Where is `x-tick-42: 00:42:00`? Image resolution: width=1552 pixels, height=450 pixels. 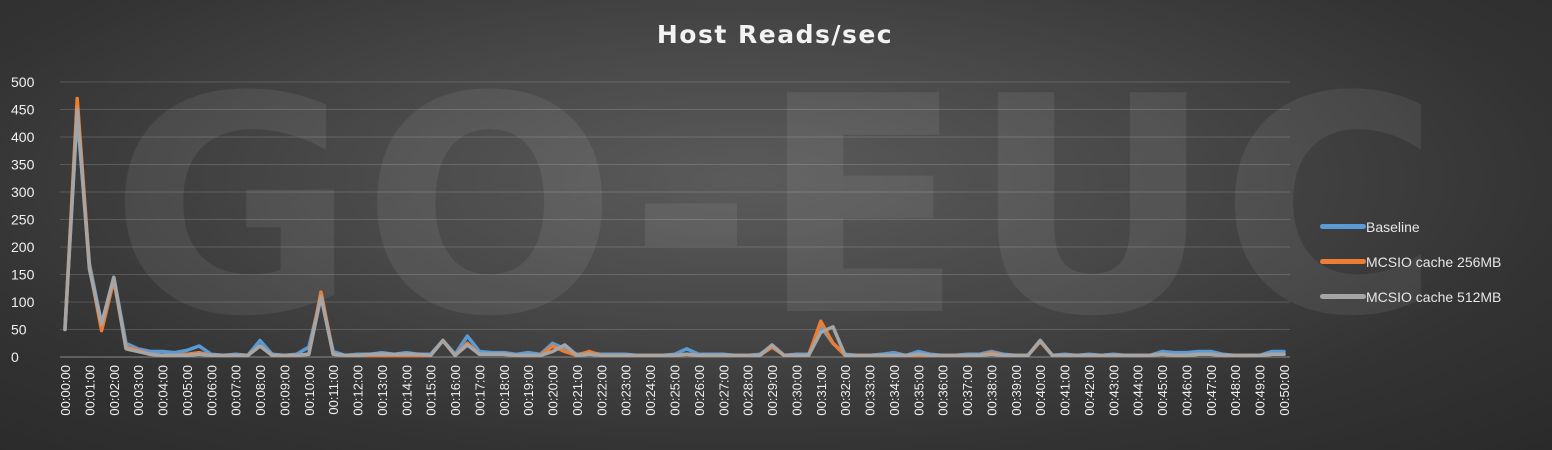
x-tick-42: 00:42:00 is located at coordinates (1089, 390).